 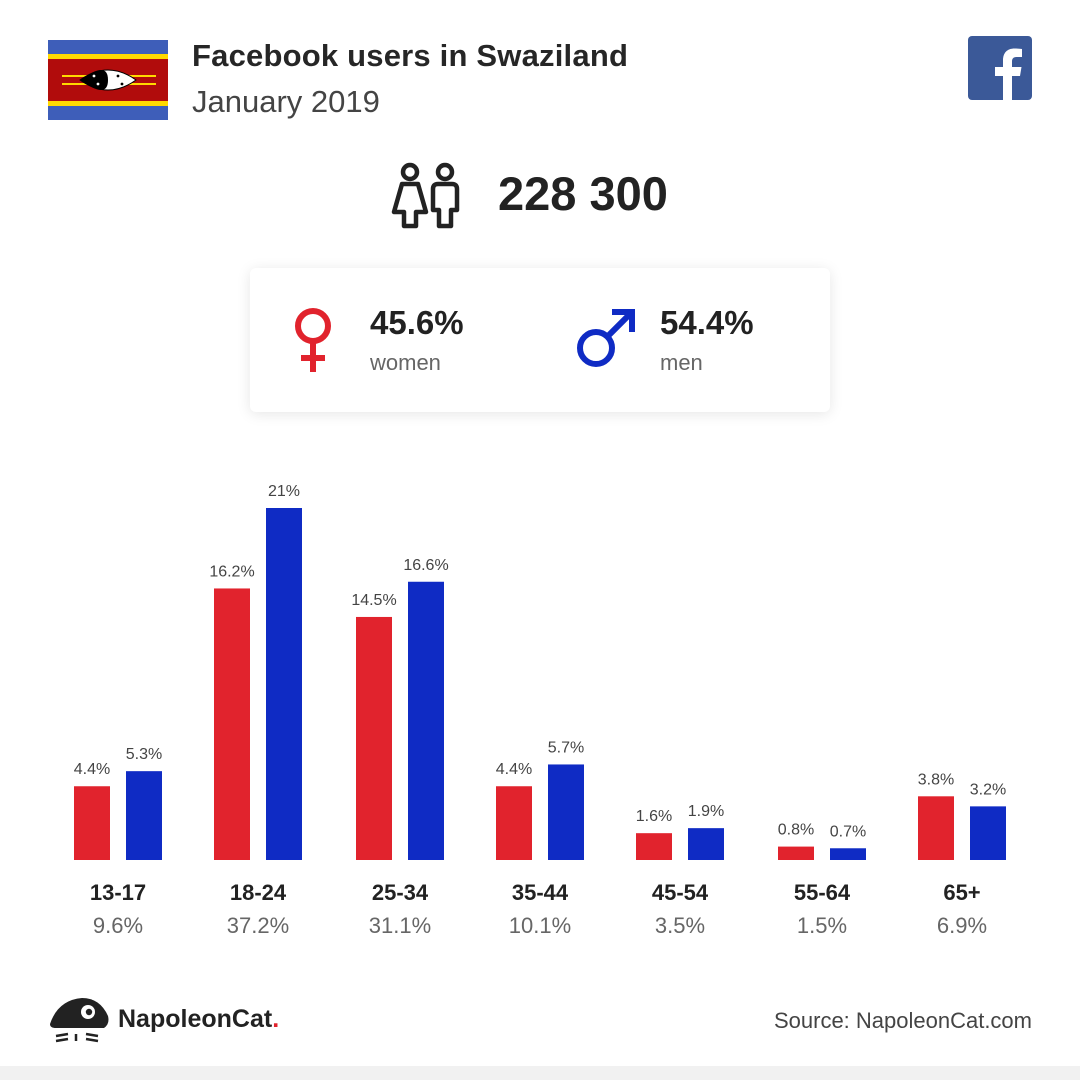 I want to click on bar-series-1-65+, so click(x=936, y=828).